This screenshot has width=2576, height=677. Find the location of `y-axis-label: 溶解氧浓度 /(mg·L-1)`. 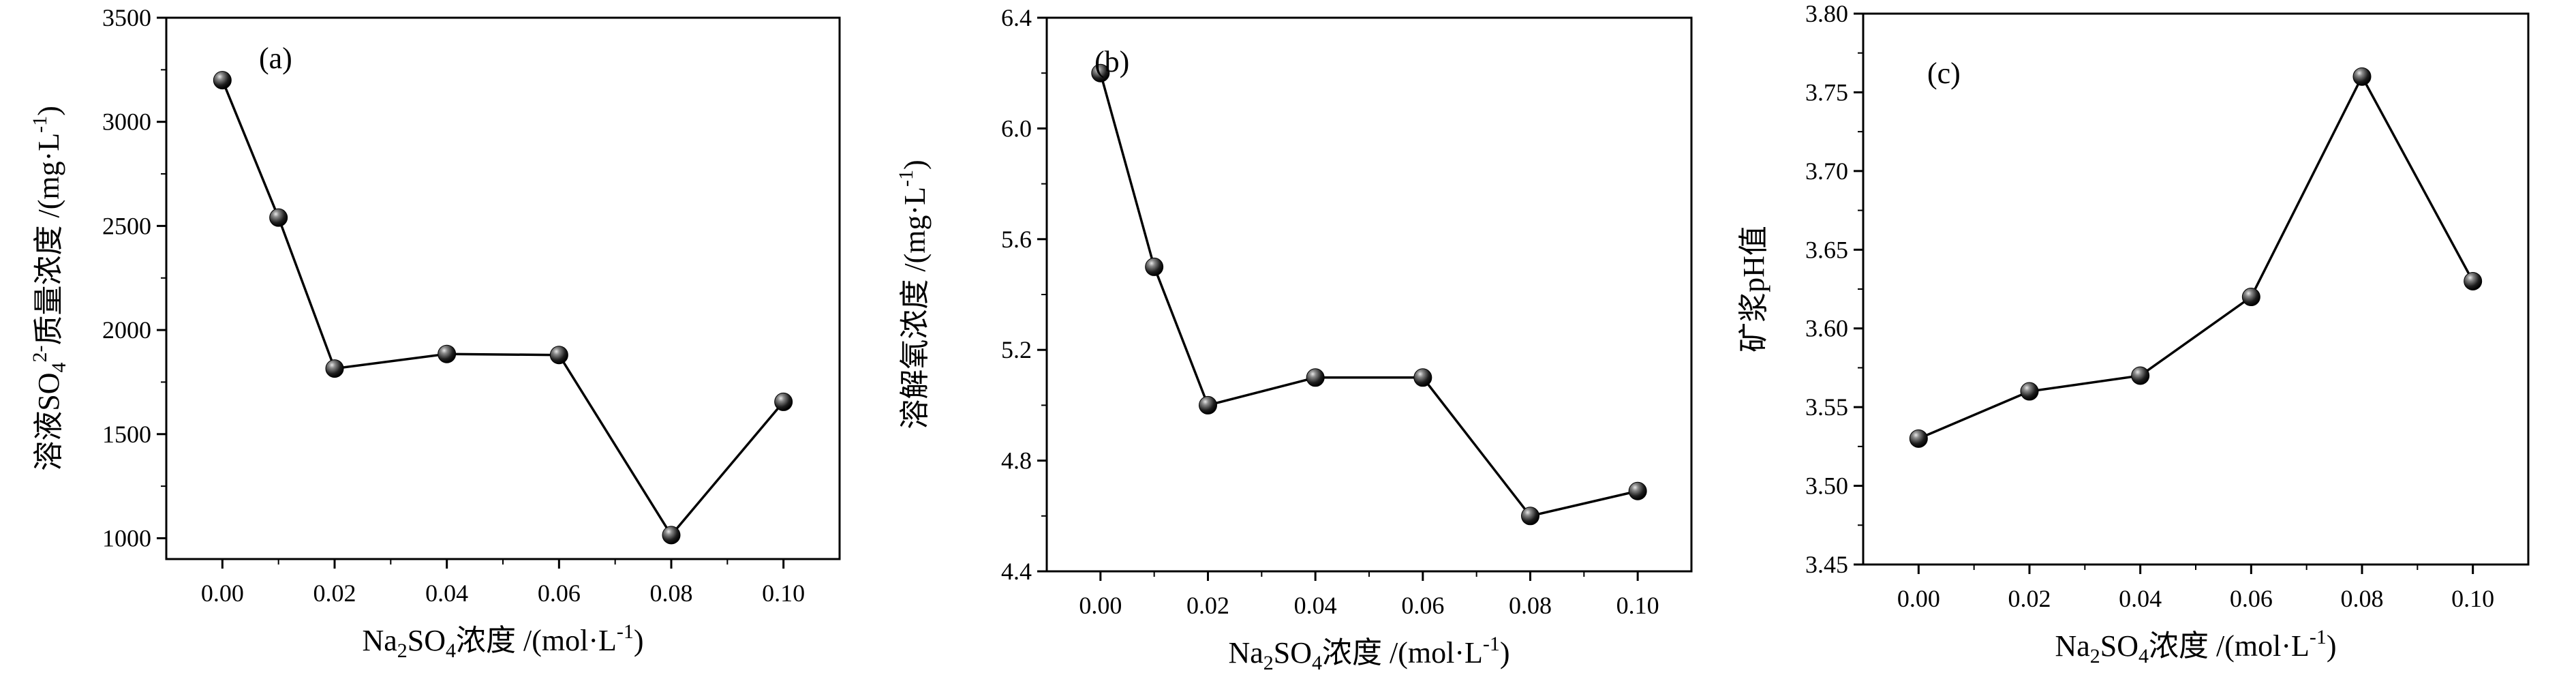

y-axis-label: 溶解氧浓度 /(mg·L-1) is located at coordinates (913, 294).